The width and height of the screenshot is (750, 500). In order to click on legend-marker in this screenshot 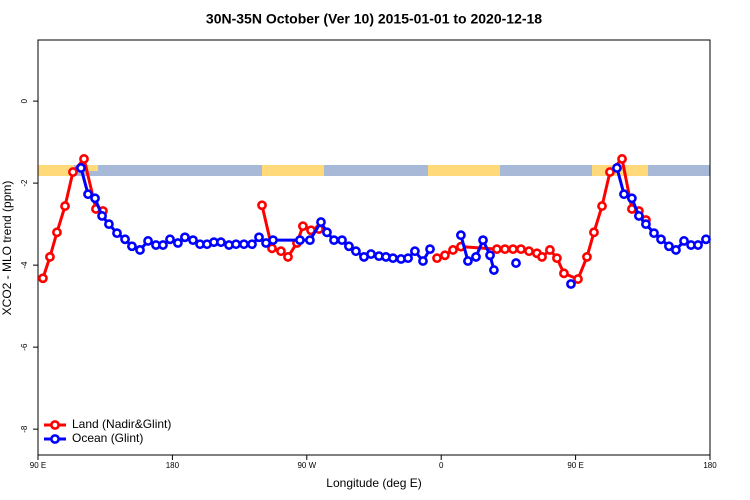, I will do `click(55, 425)`.